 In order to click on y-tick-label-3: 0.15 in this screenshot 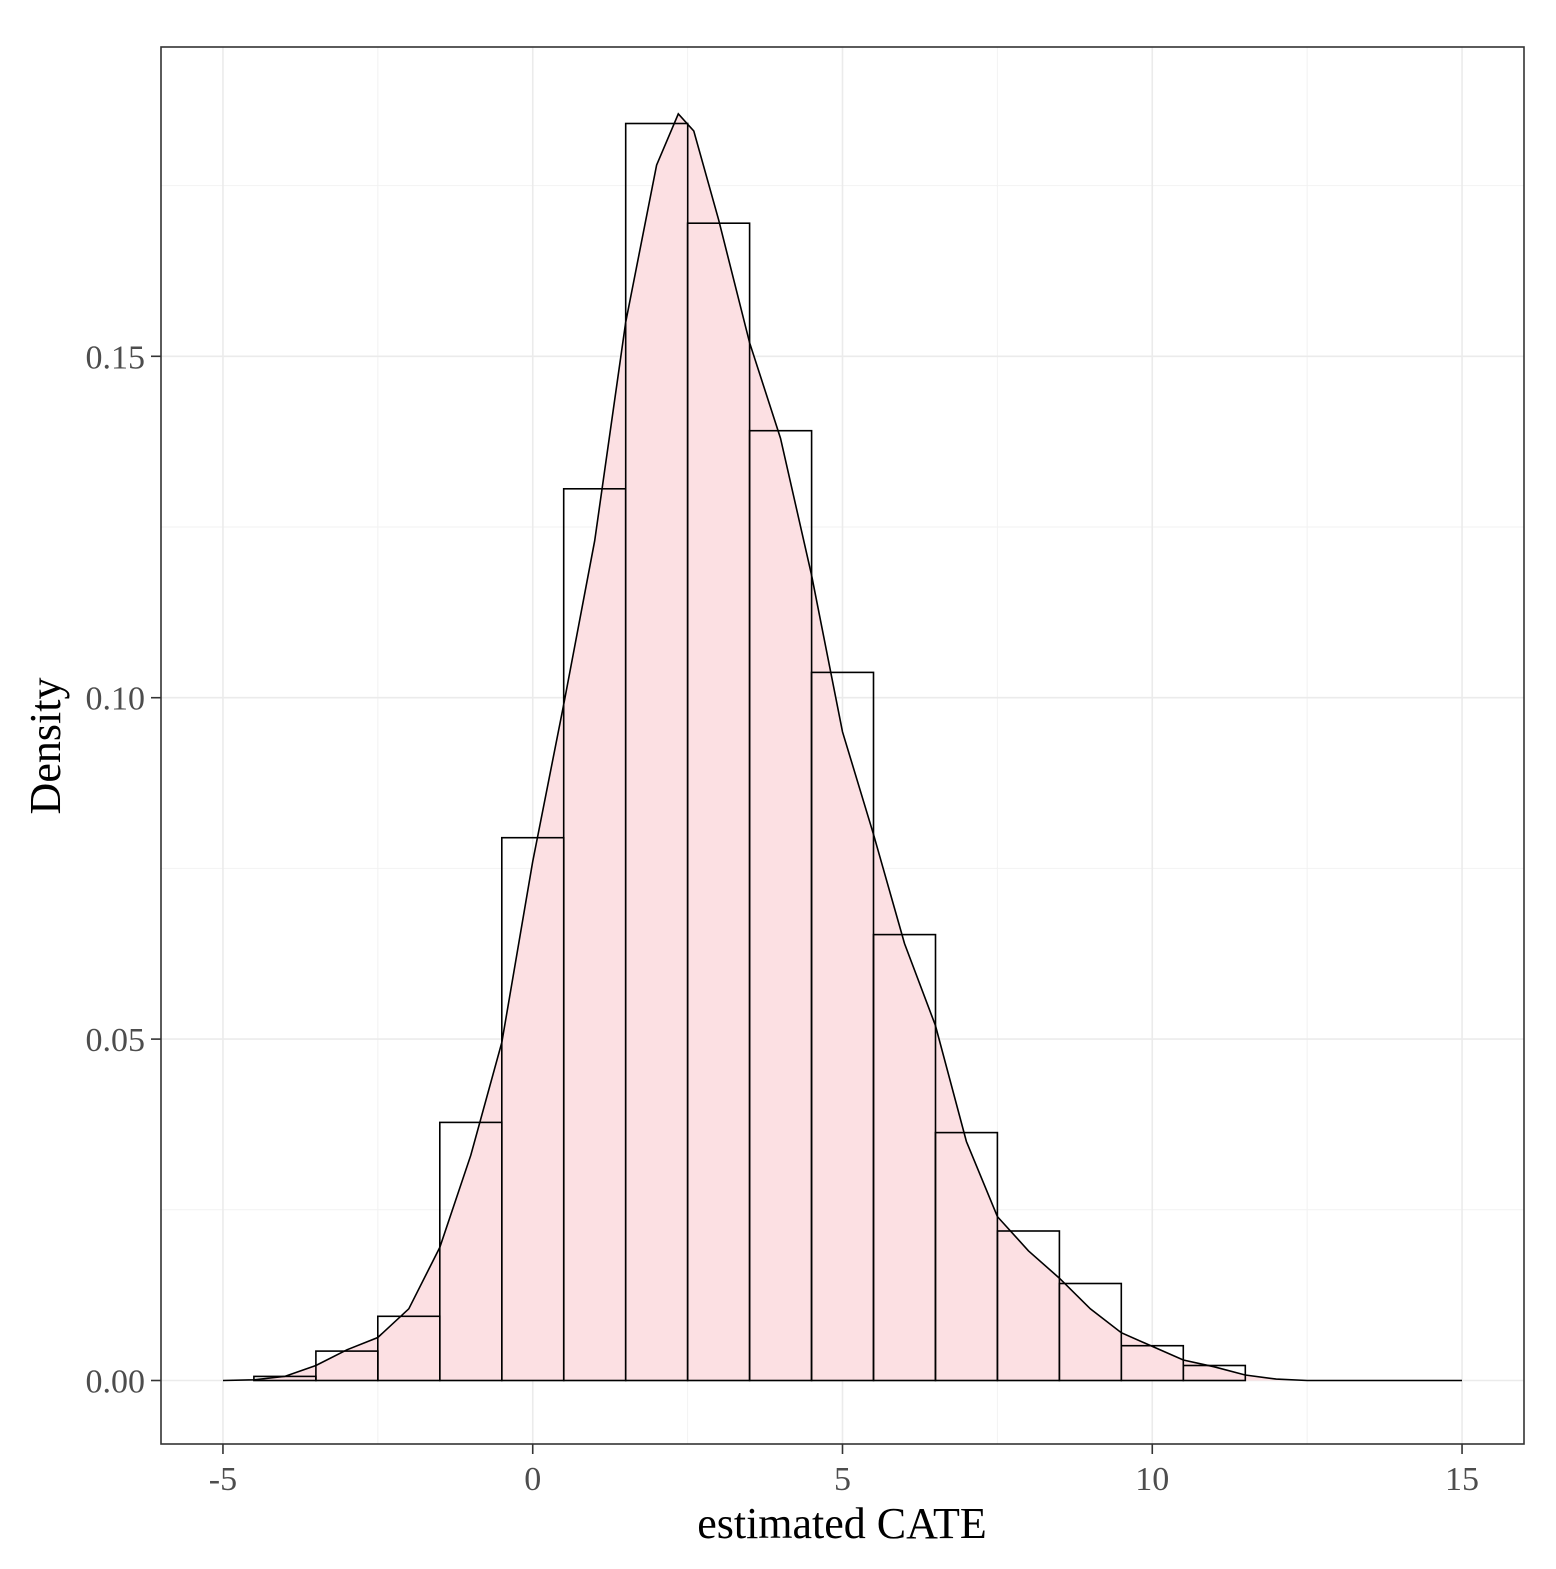, I will do `click(116, 357)`.